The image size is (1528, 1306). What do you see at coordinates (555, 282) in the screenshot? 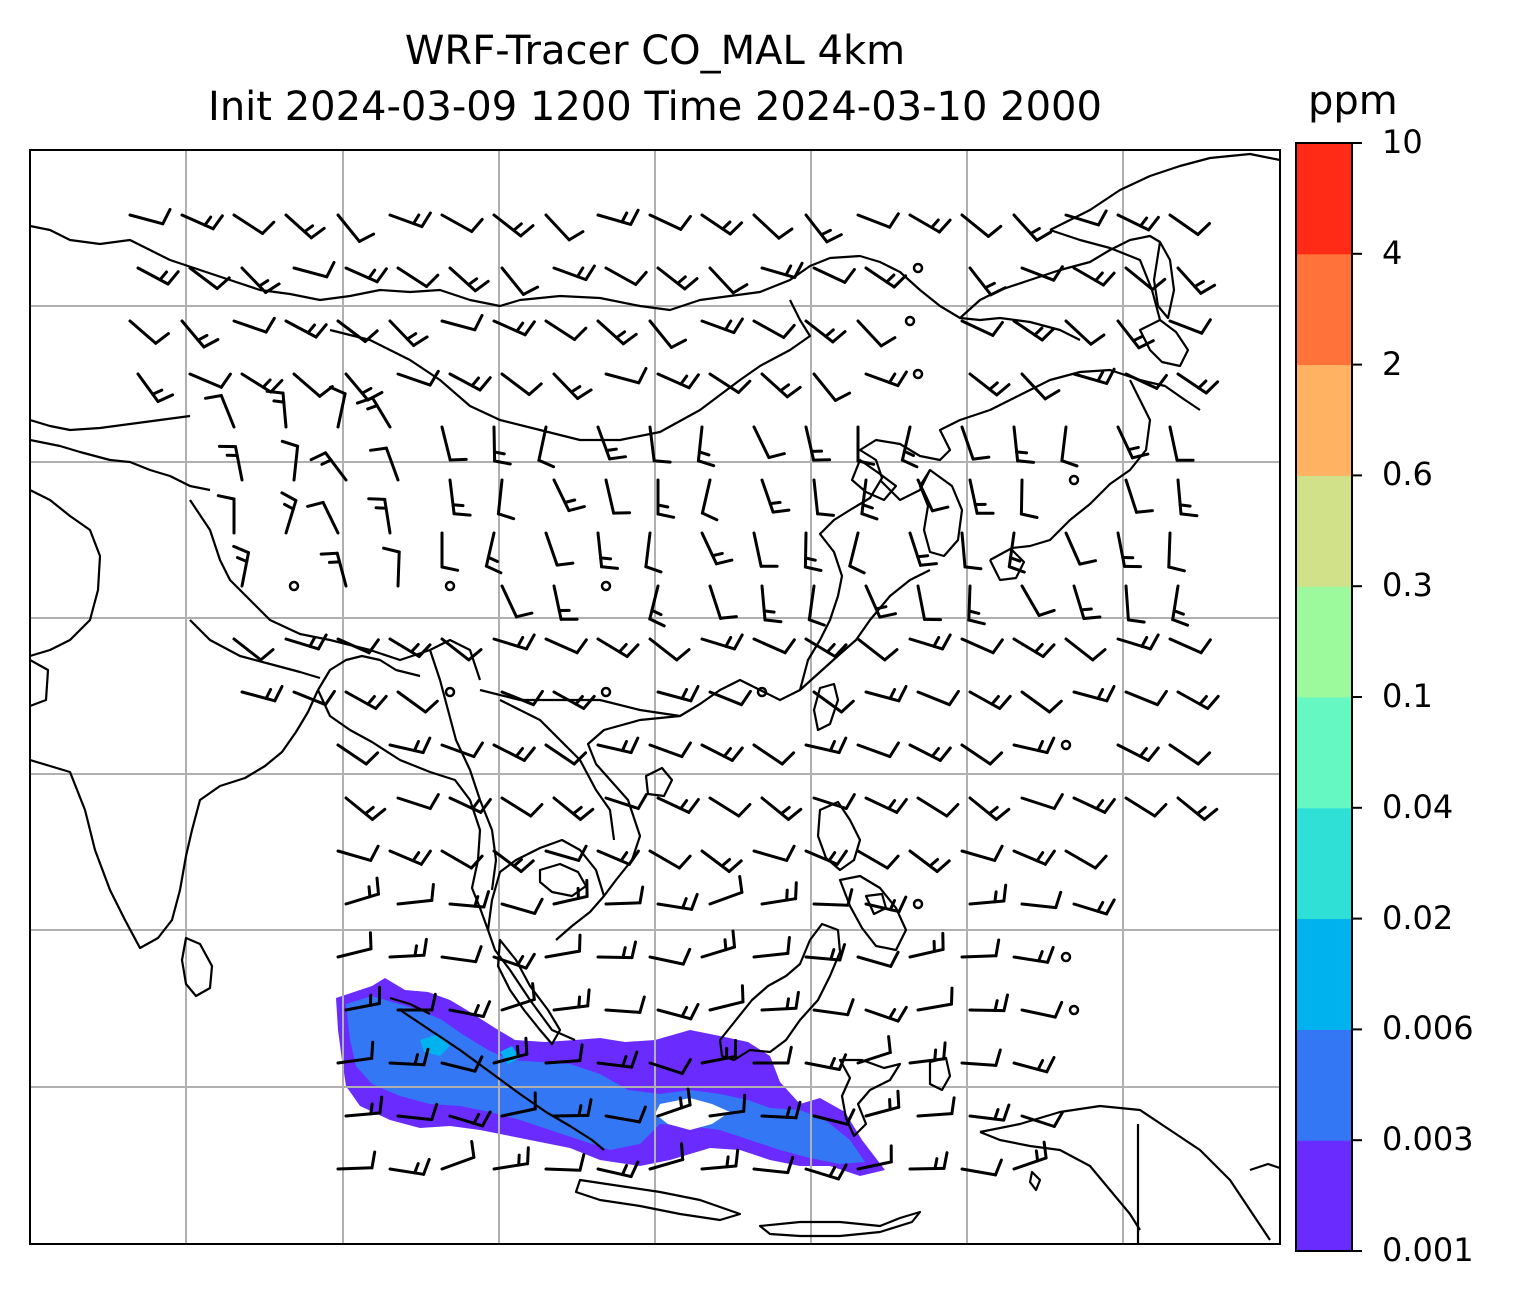
I see `border-china-north` at bounding box center [555, 282].